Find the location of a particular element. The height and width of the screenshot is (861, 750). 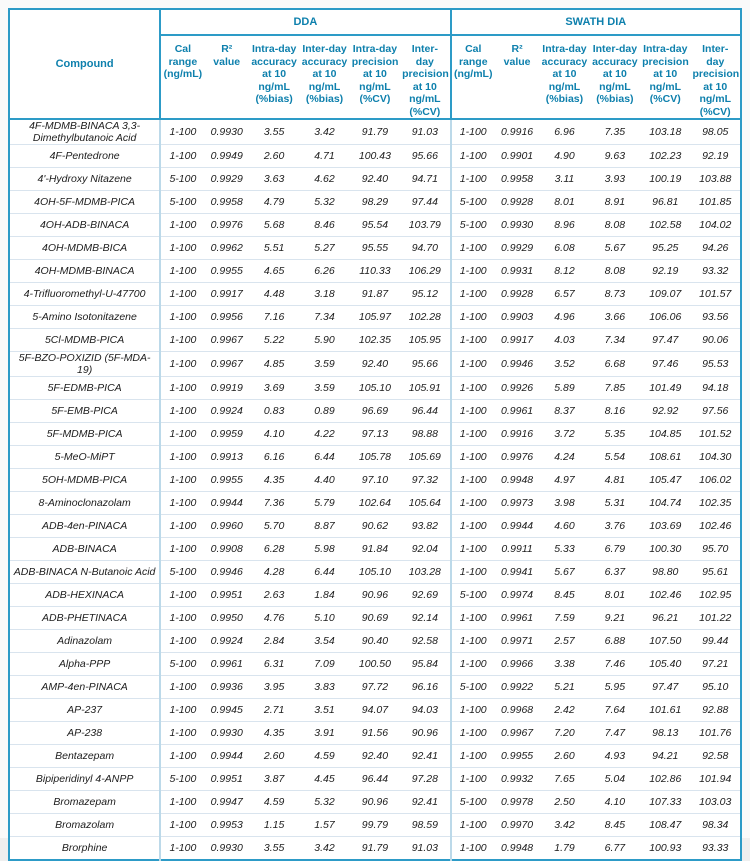

cell-dda-col4: 110.33 is located at coordinates (375, 271).